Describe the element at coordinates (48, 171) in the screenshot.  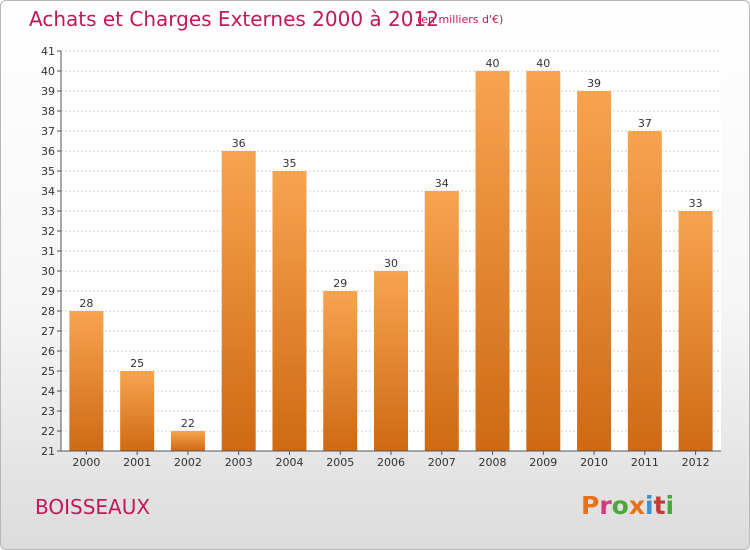
I see `y-tick-label: 35` at that location.